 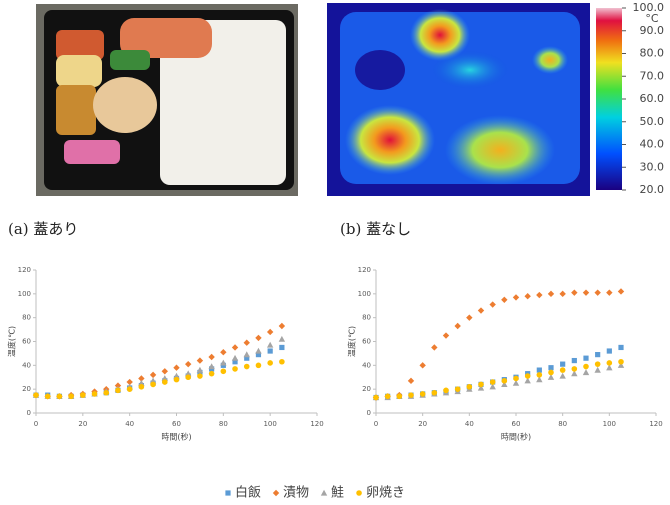 What do you see at coordinates (129, 424) in the screenshot?
I see `x-tick-label: 40` at bounding box center [129, 424].